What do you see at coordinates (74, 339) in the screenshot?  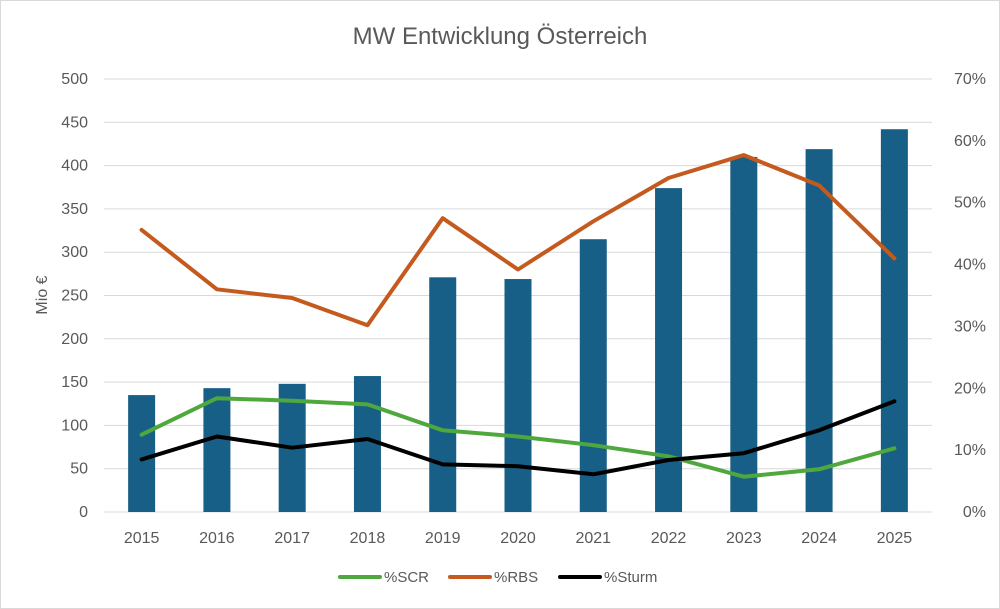 I see `y-tick-label: 200` at bounding box center [74, 339].